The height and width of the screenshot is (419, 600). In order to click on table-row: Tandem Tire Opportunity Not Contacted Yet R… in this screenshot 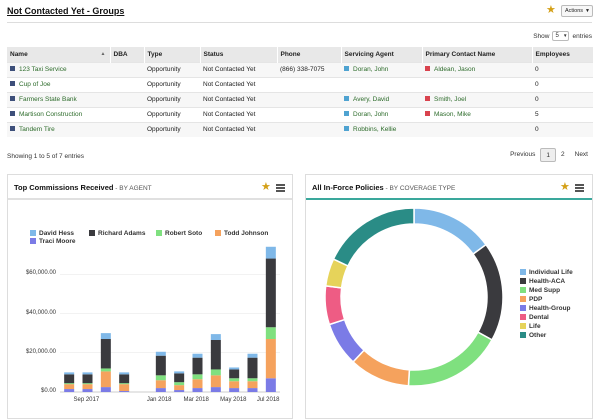, I will do `click(300, 129)`.